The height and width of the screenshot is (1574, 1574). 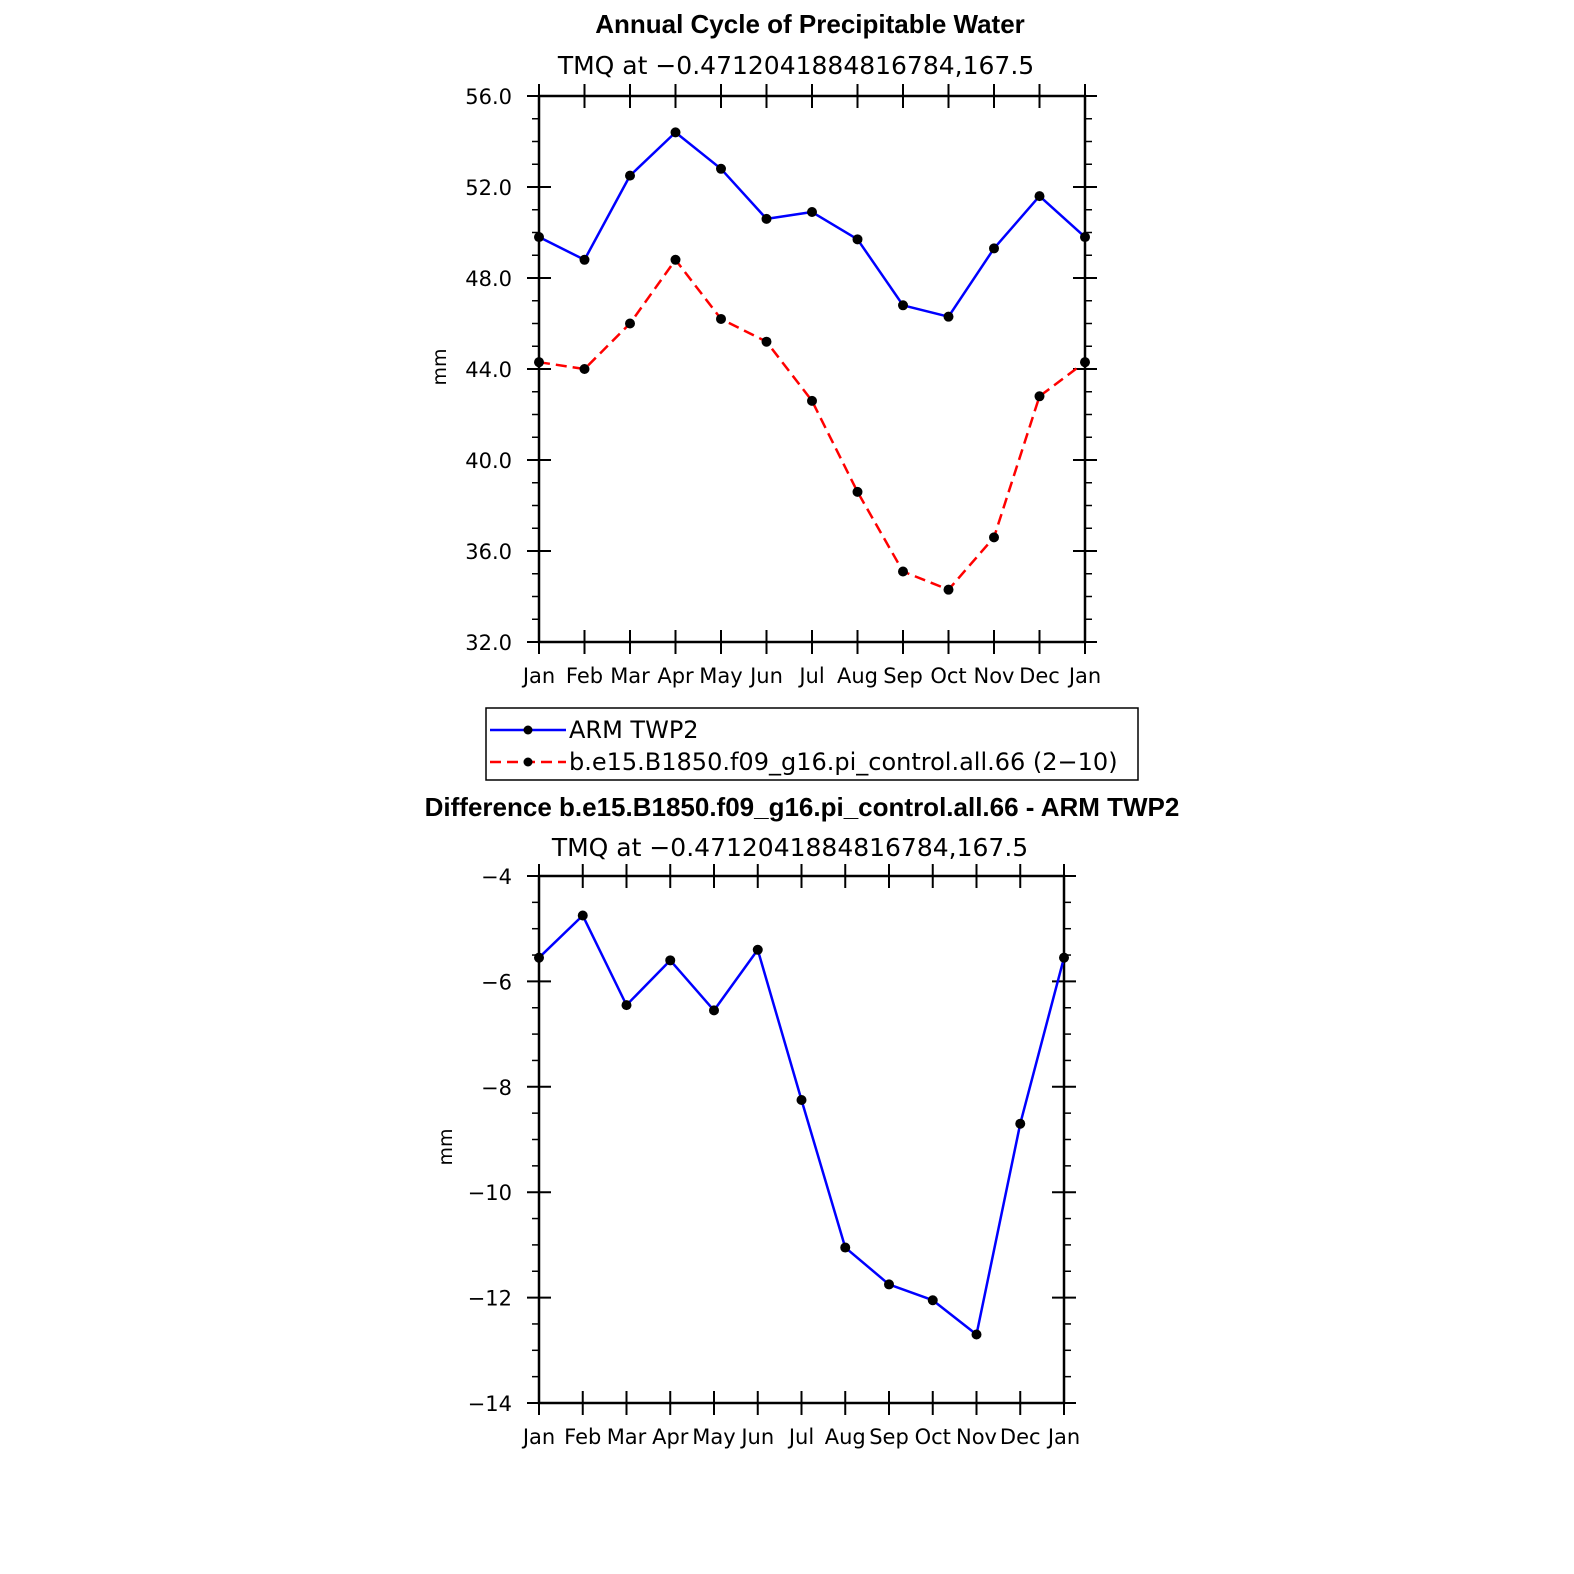 What do you see at coordinates (488, 461) in the screenshot?
I see `y-tick-label: 40.0` at bounding box center [488, 461].